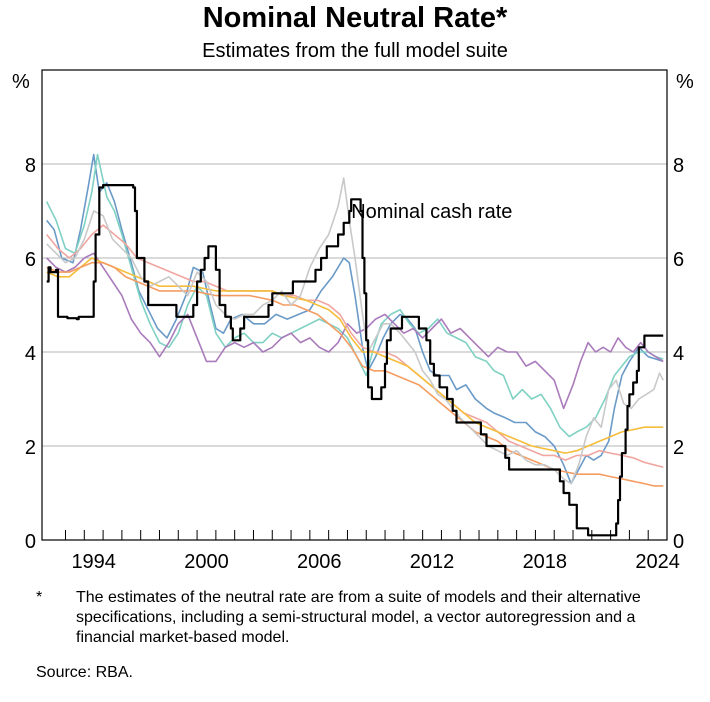  I want to click on y-tick-label-right: 2, so click(678, 448).